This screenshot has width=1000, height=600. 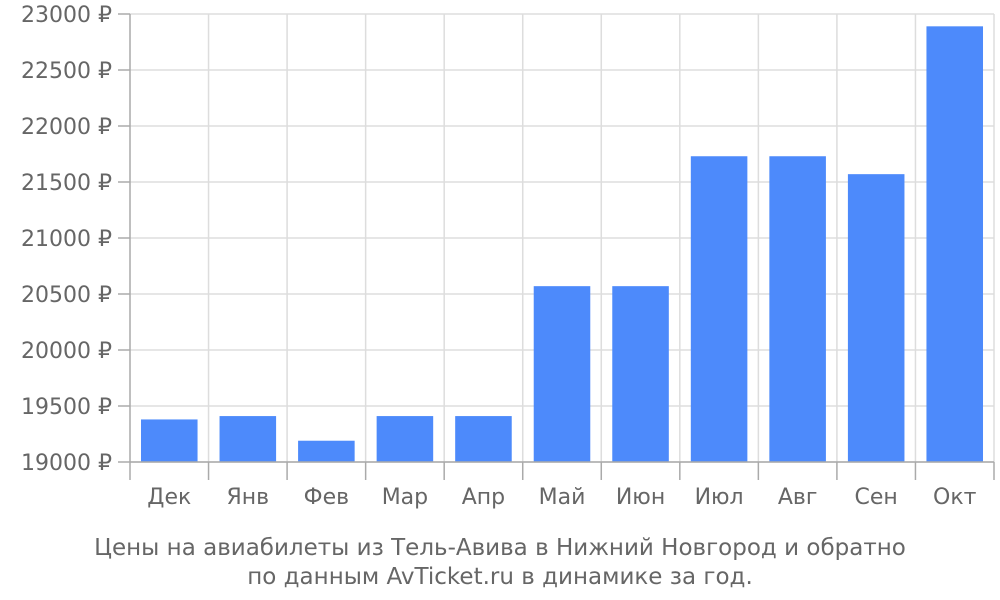 I want to click on chart-caption-line-2: по данным AvTicket.ru в динамике за год., so click(x=500, y=577).